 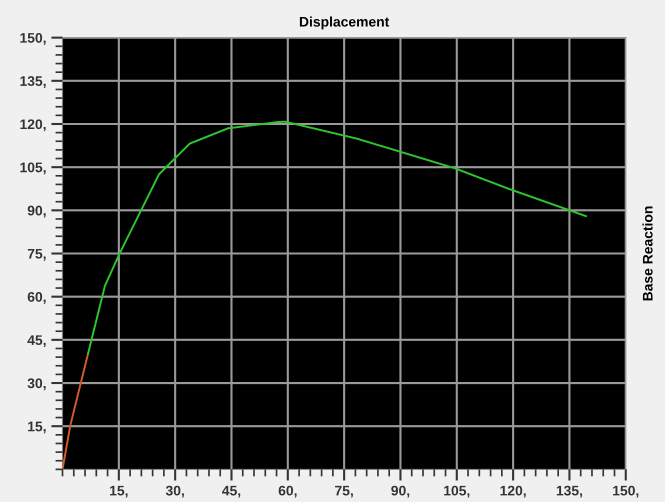 What do you see at coordinates (33, 38) in the screenshot?
I see `y-tick-label: 150,` at bounding box center [33, 38].